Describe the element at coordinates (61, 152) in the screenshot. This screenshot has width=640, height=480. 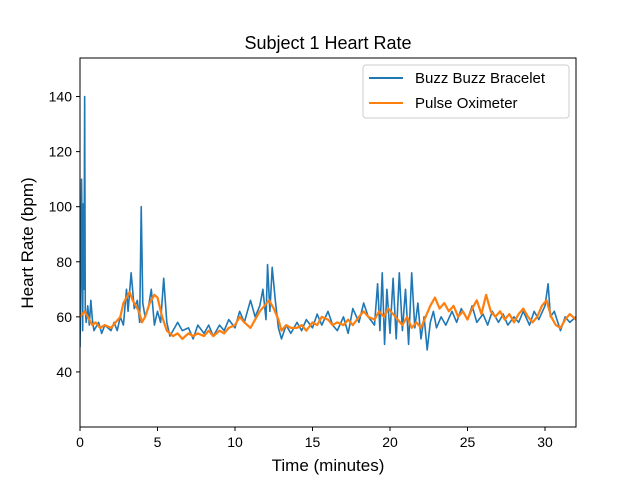
I see `y-tick-label: 120` at that location.